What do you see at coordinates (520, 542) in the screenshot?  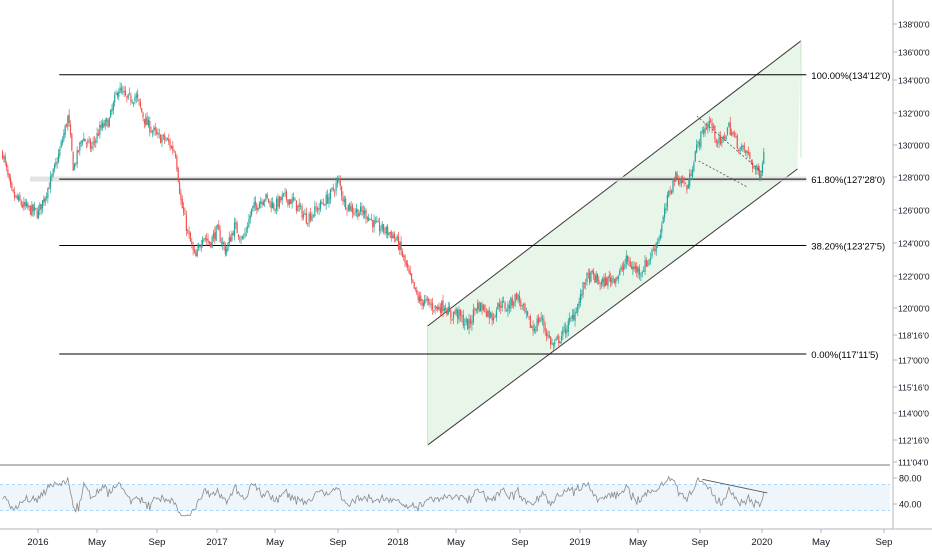 I see `time-tick-label: Sep` at bounding box center [520, 542].